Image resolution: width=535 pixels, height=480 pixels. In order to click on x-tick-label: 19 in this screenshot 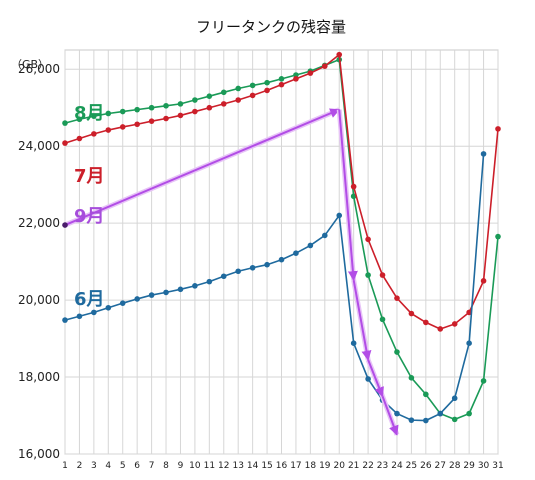, I will do `click(325, 466)`.